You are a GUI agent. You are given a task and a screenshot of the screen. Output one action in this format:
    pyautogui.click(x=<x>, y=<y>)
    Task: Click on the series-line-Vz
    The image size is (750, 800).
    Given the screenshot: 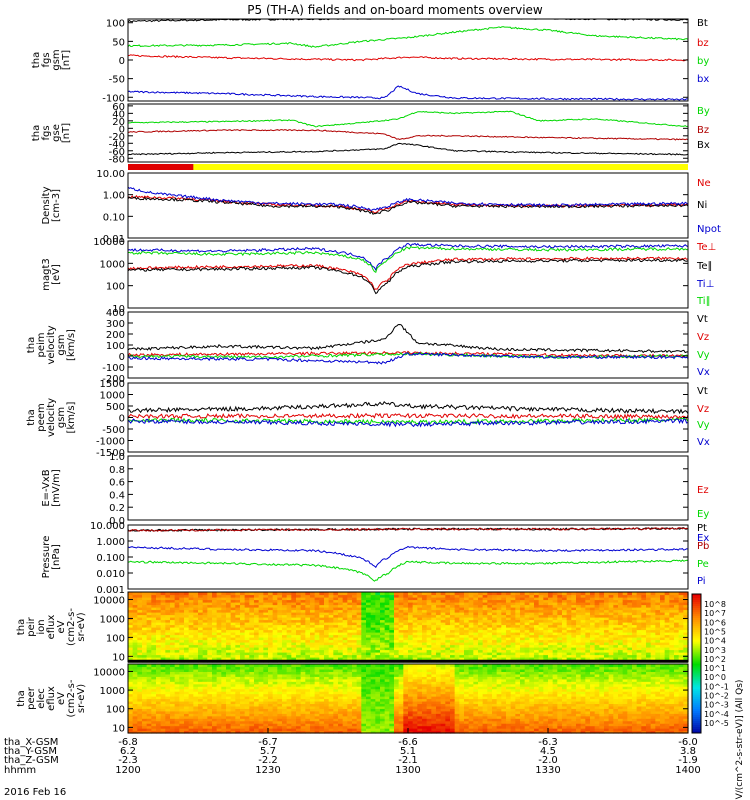 What is the action you would take?
    pyautogui.click(x=408, y=416)
    